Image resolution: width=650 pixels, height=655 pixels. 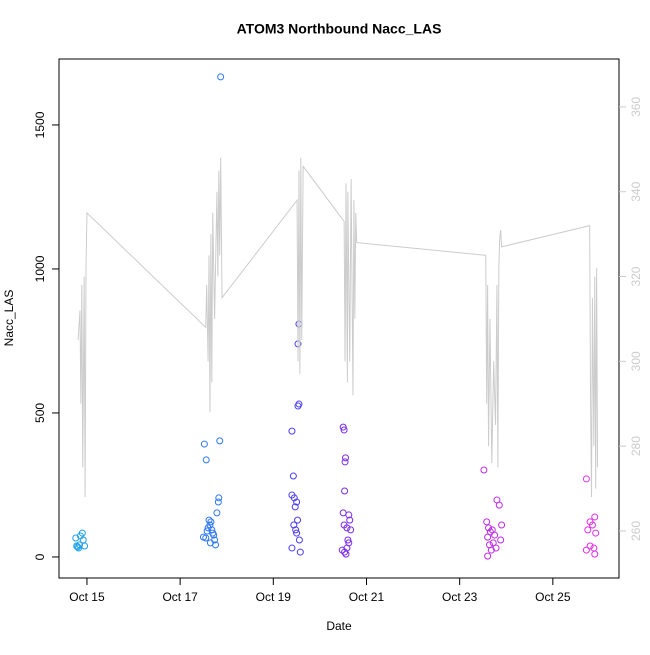 I want to click on y-tick-label: 500, so click(x=40, y=413).